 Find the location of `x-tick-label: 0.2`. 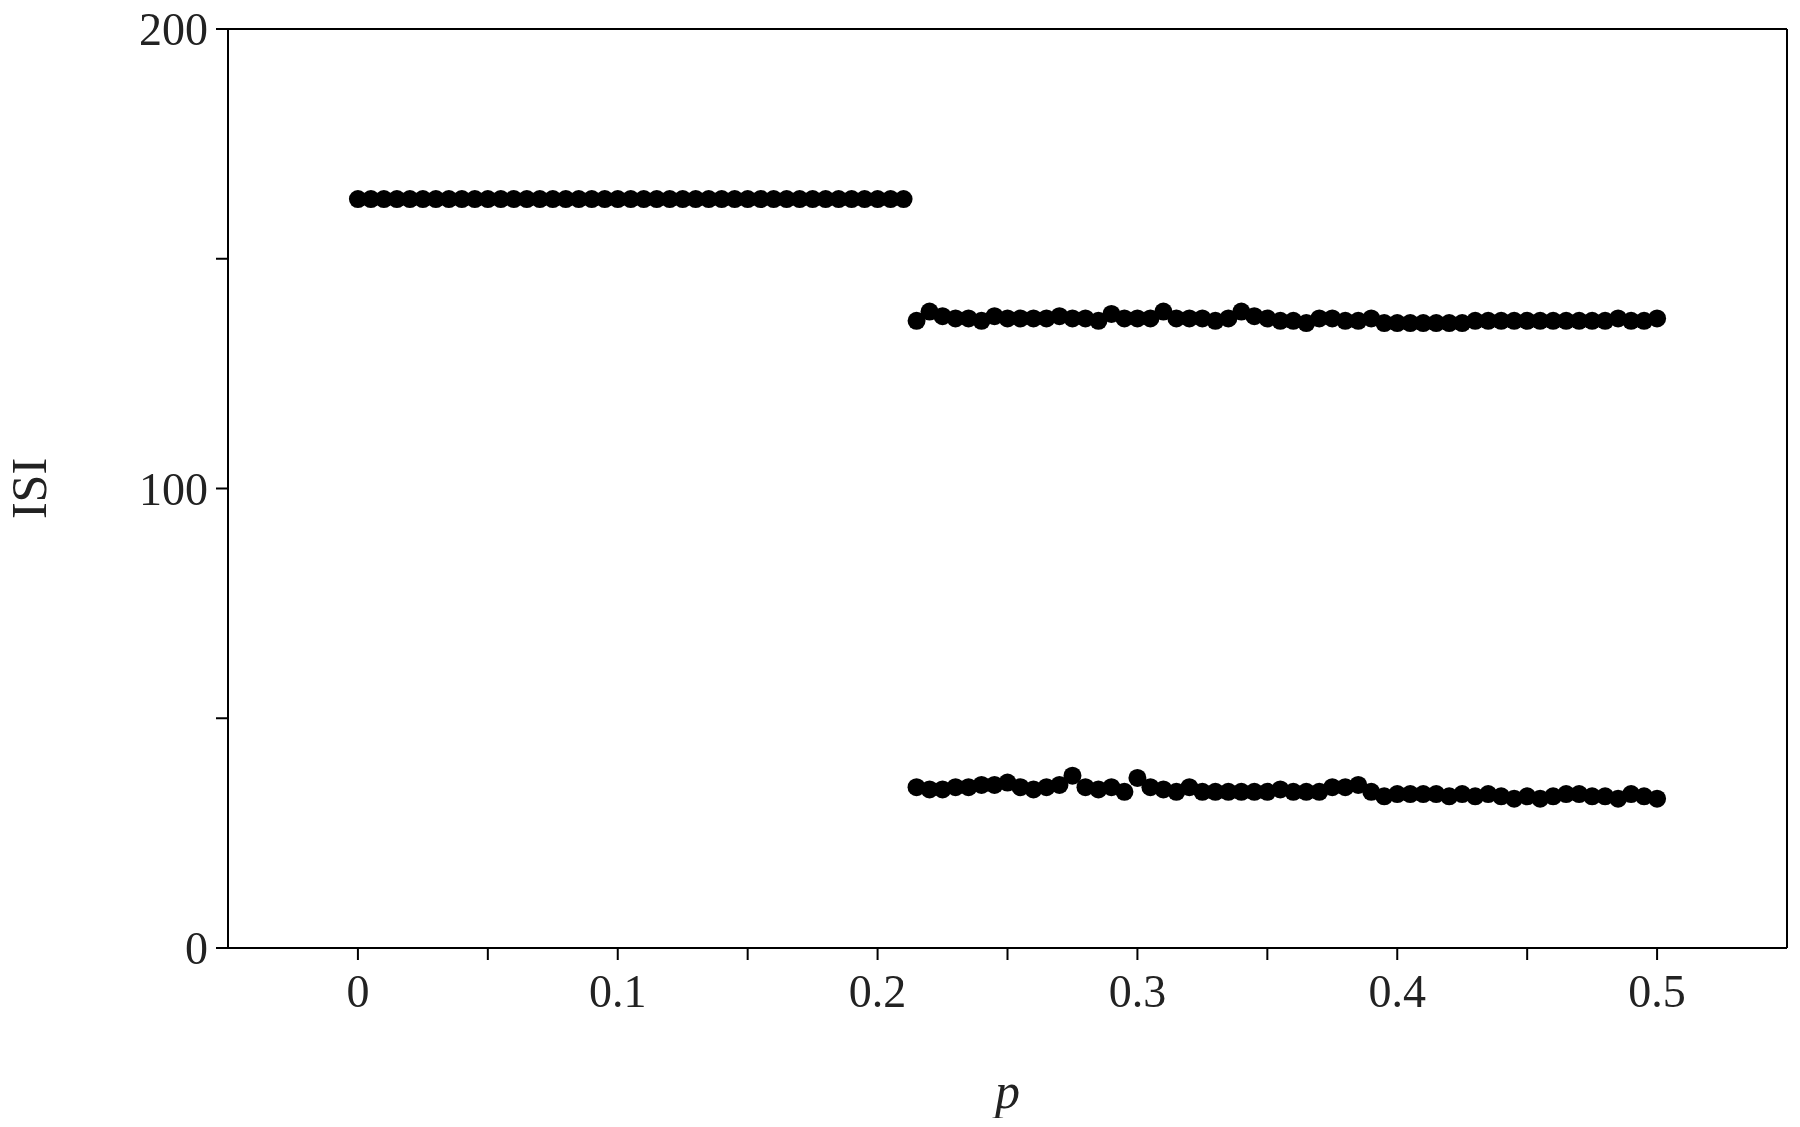

x-tick-label: 0.2 is located at coordinates (877, 991).